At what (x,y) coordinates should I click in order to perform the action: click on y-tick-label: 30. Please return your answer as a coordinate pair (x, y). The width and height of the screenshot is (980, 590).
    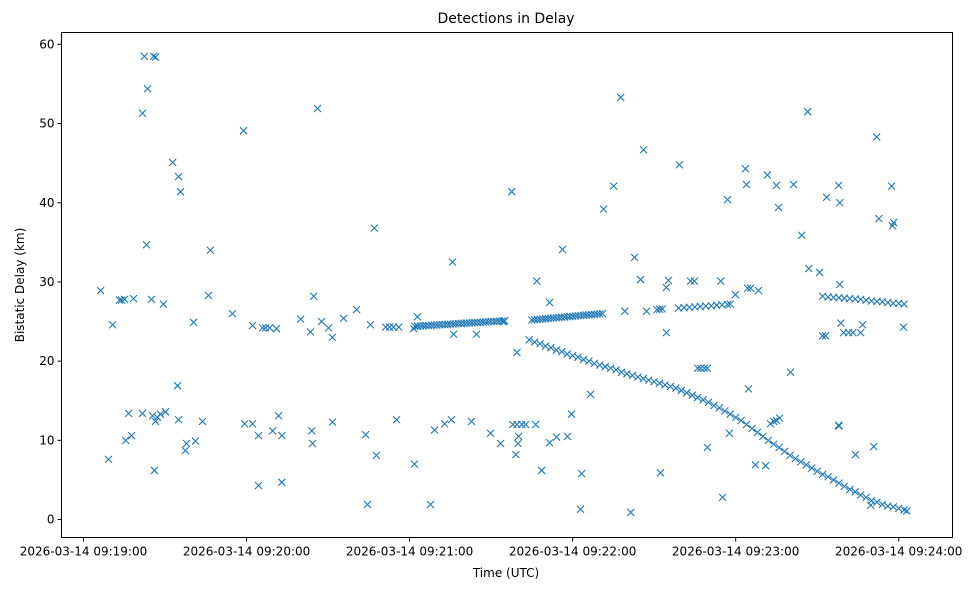
    Looking at the image, I should click on (46, 282).